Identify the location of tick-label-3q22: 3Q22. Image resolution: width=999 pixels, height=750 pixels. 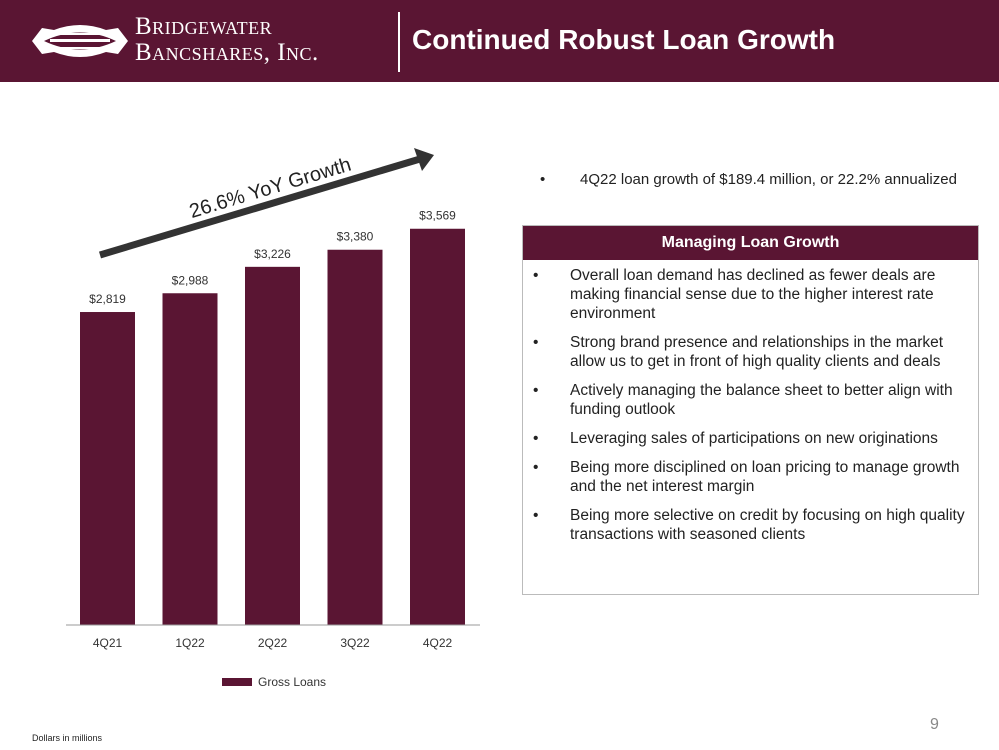
(355, 643).